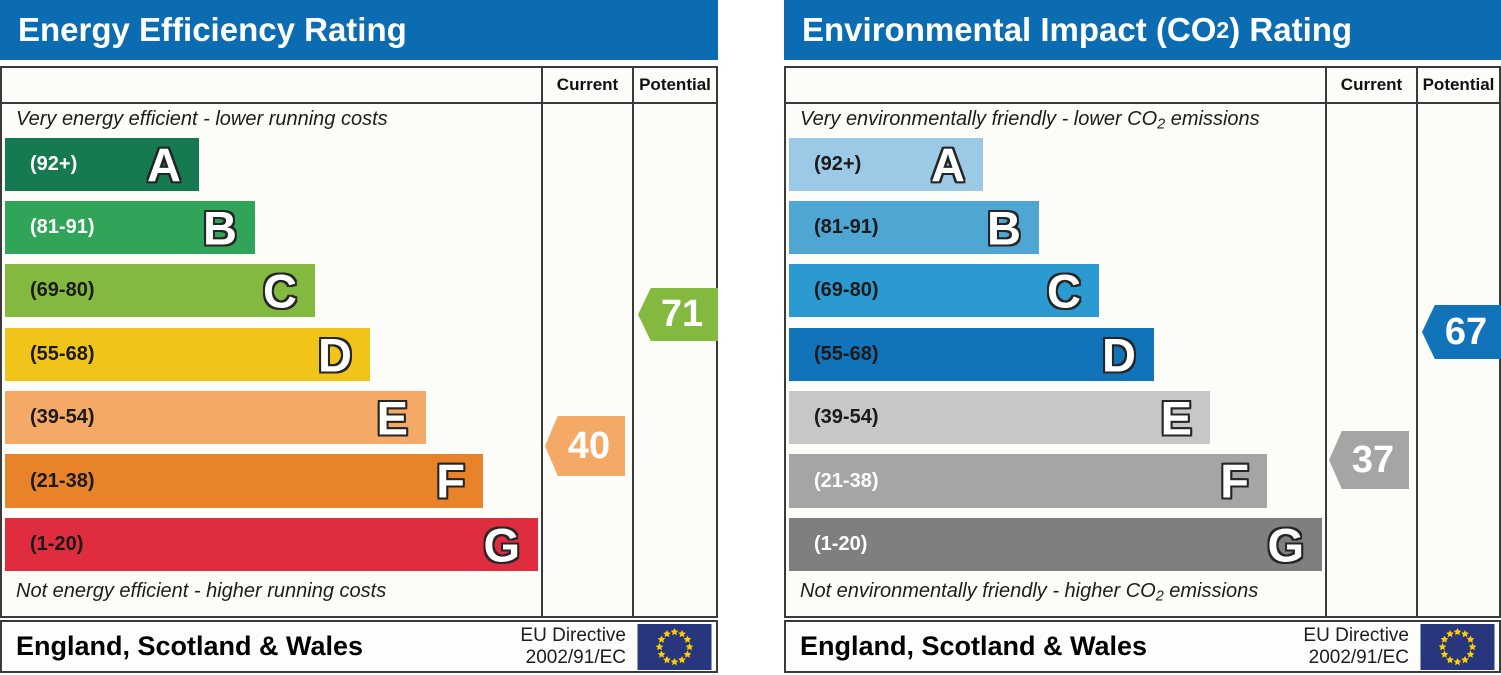 The height and width of the screenshot is (675, 1501). I want to click on co2-potential-rating-arrow: 67, so click(1461, 332).